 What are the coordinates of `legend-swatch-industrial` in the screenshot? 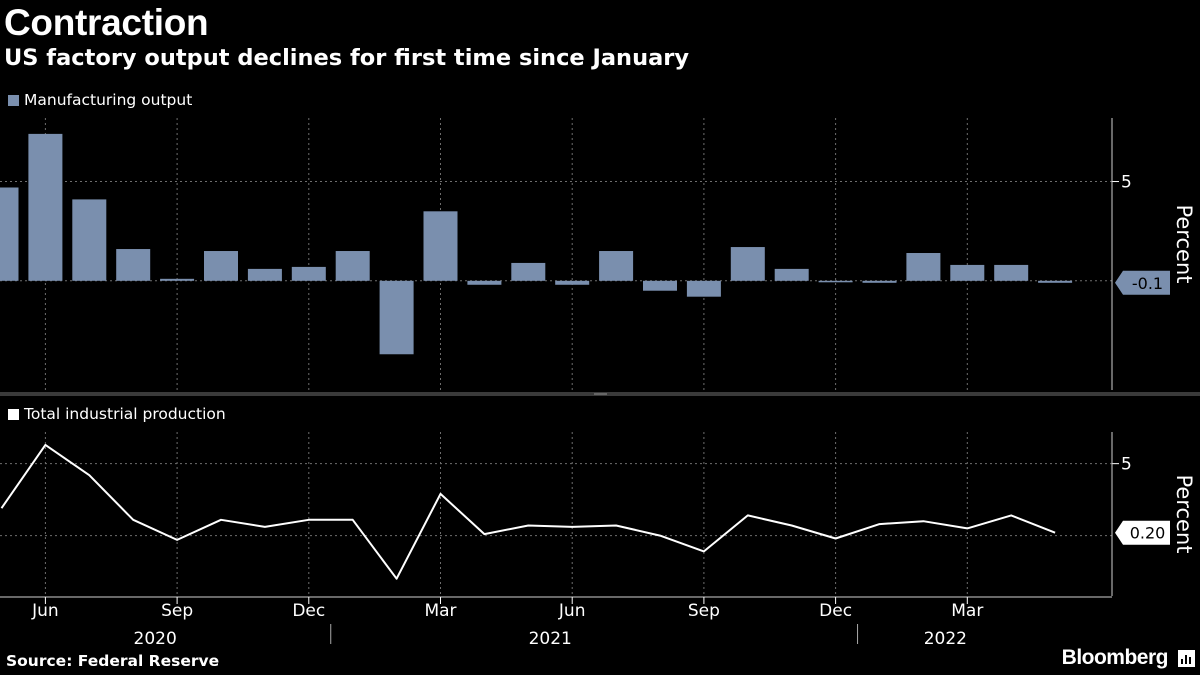 It's located at (13, 414).